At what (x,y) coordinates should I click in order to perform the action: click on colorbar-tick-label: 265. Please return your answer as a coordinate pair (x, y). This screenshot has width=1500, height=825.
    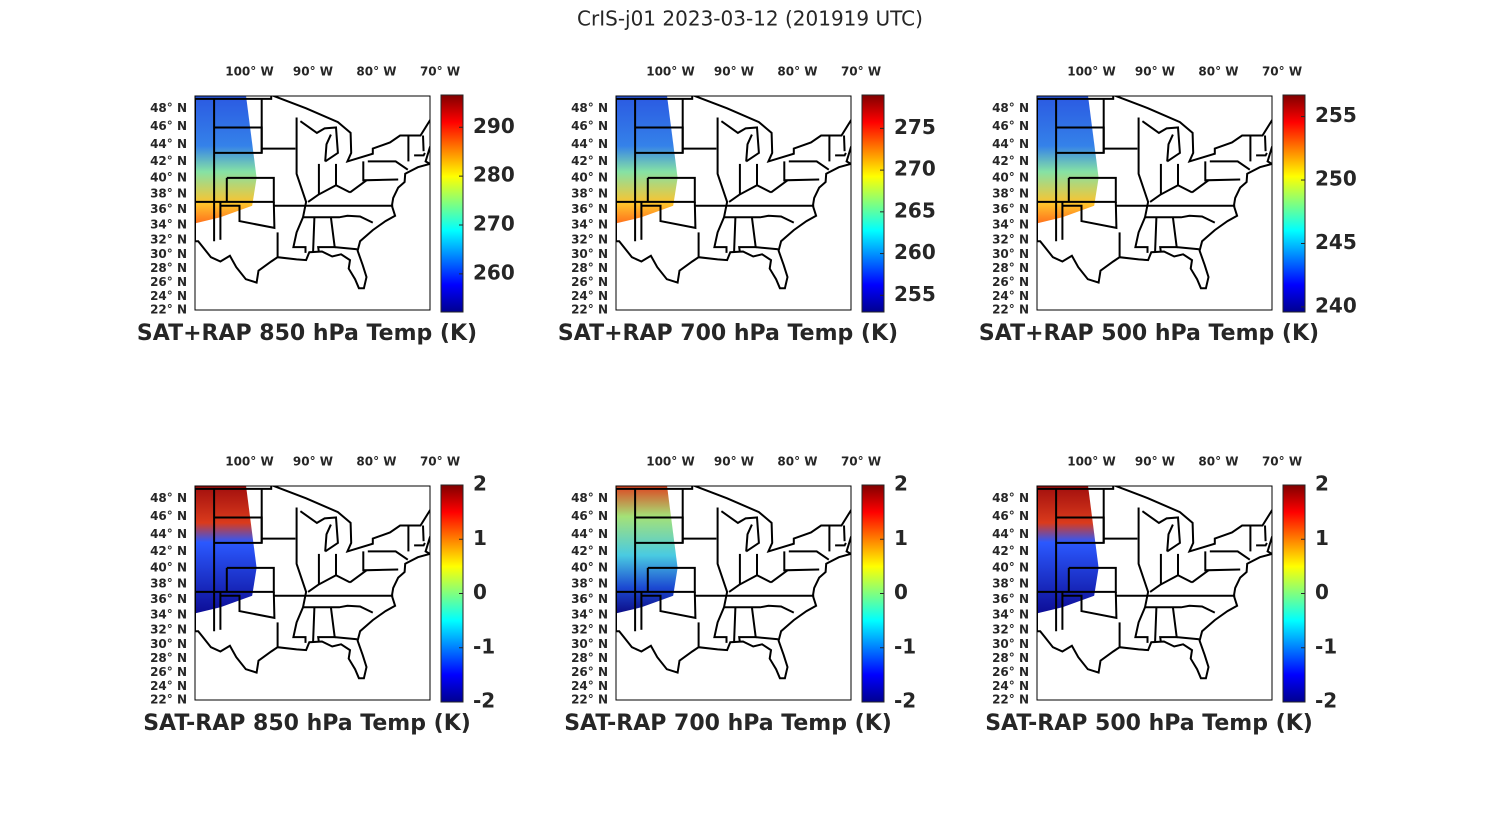
    Looking at the image, I should click on (915, 210).